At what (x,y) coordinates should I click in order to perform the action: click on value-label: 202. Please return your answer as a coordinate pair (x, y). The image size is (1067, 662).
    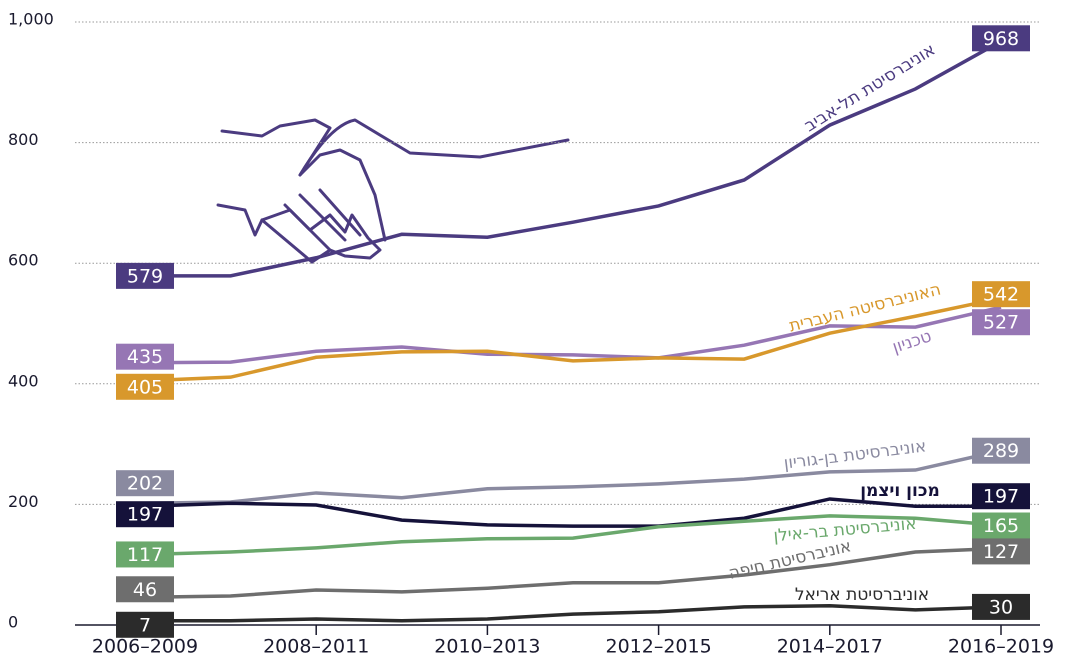
    Looking at the image, I should click on (145, 484).